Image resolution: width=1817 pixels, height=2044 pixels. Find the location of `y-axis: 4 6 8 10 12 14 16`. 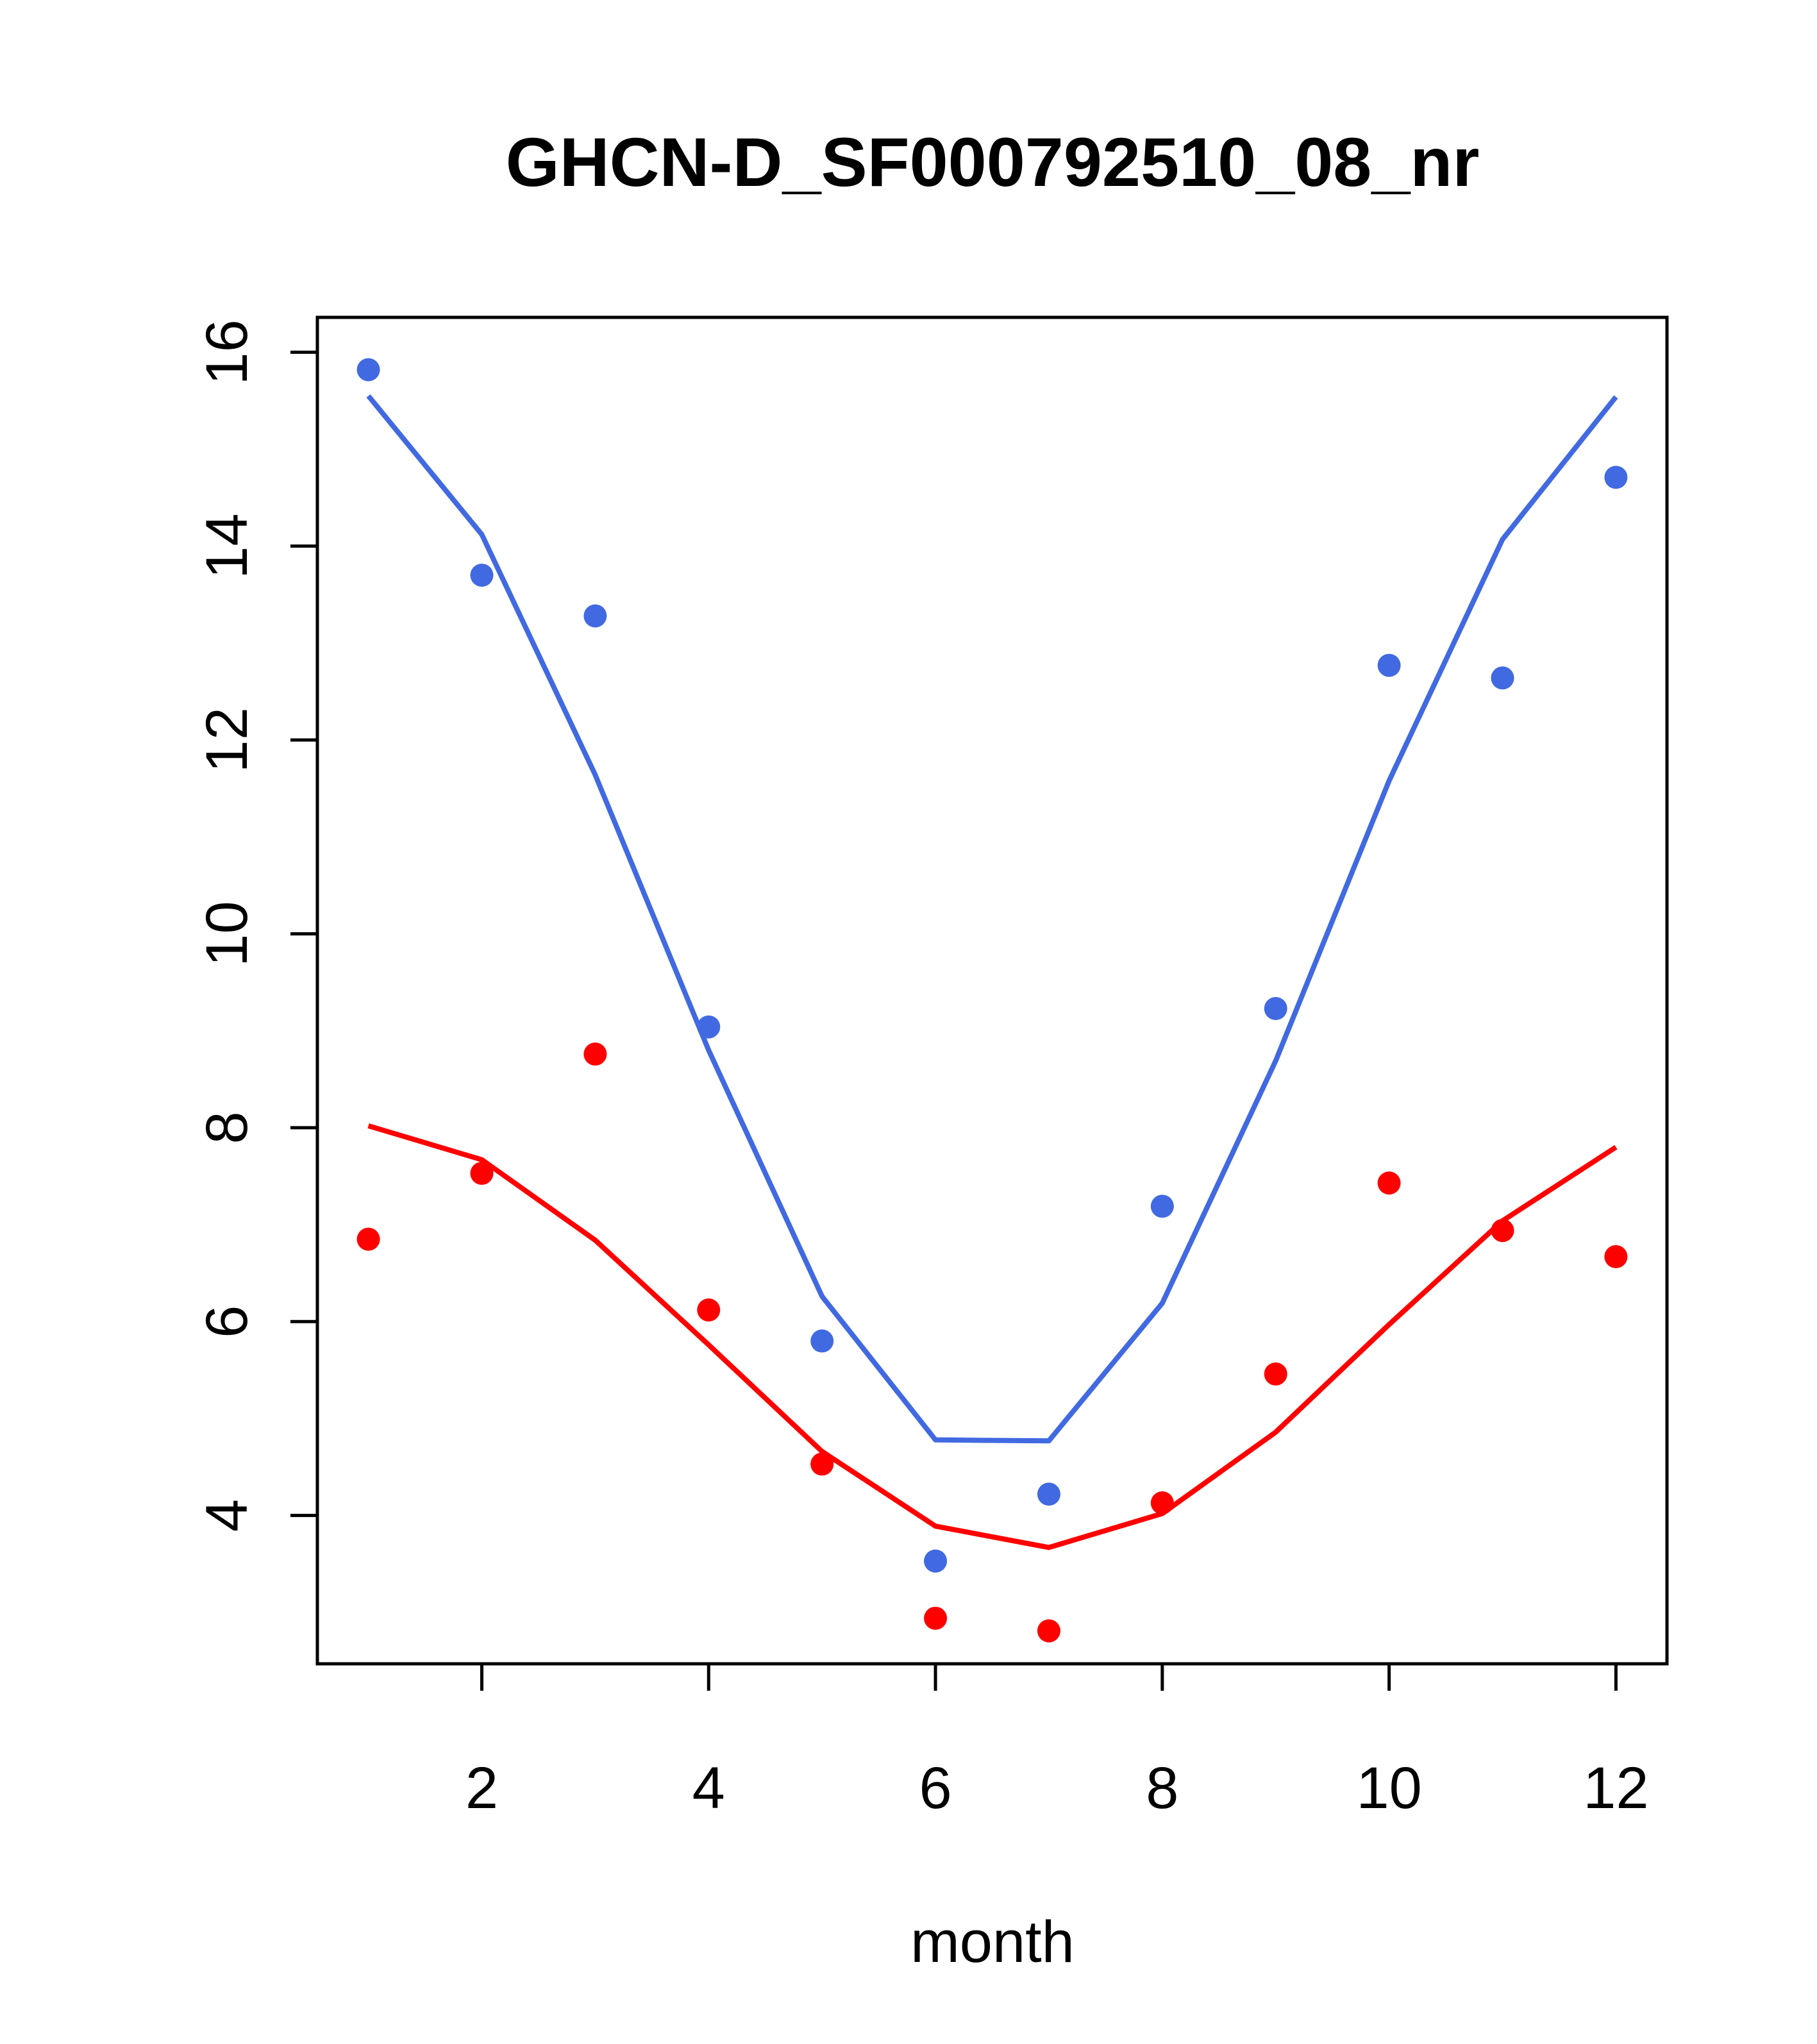

y-axis: 4 6 8 10 12 14 16 is located at coordinates (256, 926).